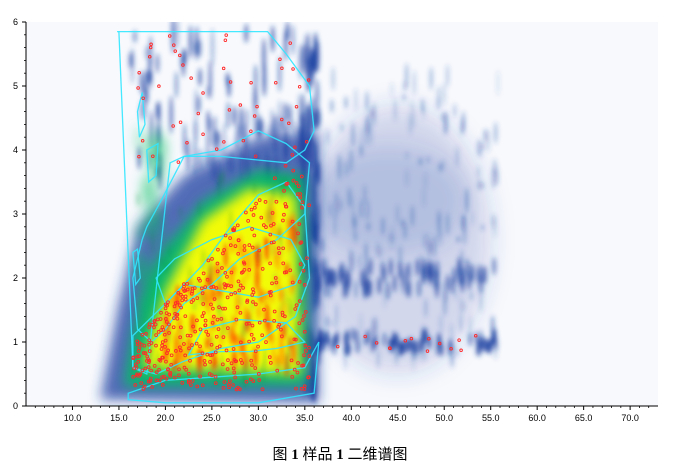  Describe the element at coordinates (317, 455) in the screenshot. I see `caption-sample-label: 样品` at that location.